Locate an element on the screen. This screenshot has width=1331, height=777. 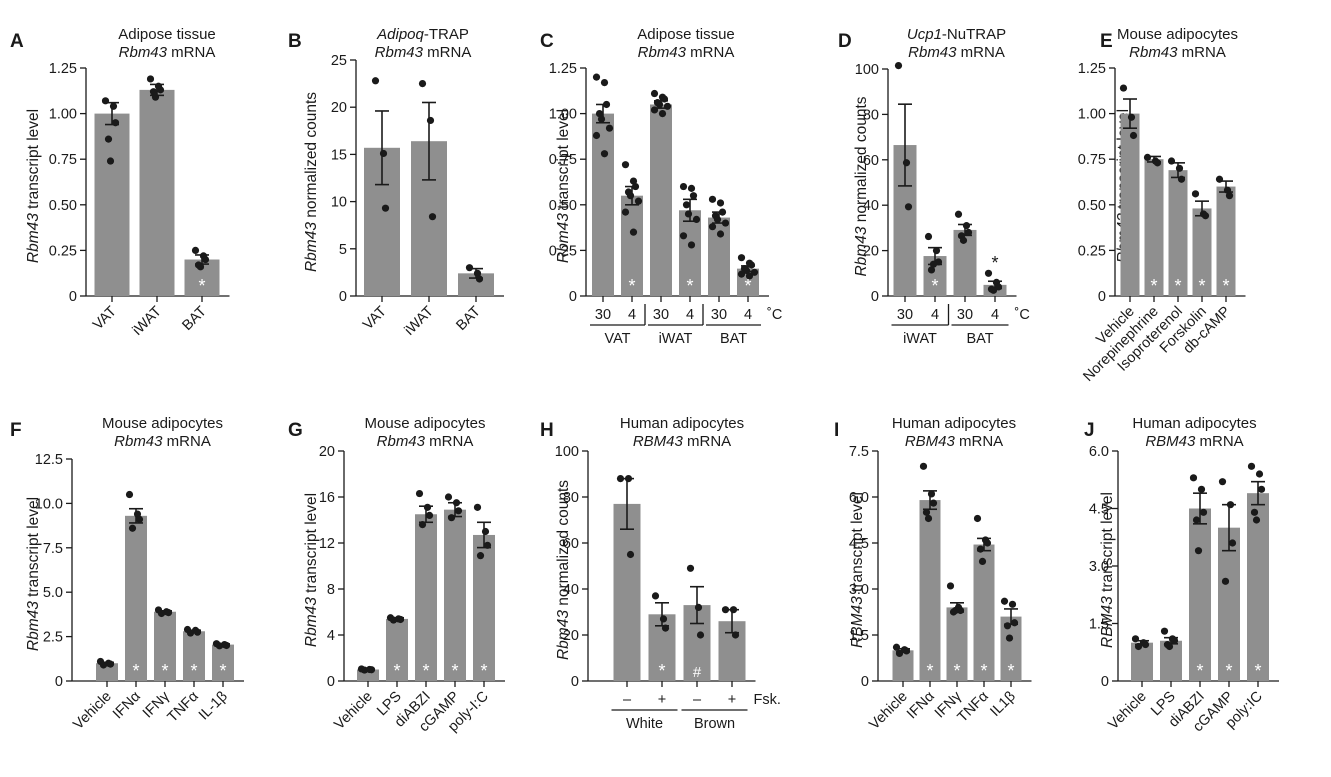
x-tick-label: Vehicle is located at coordinates (1127, 711).